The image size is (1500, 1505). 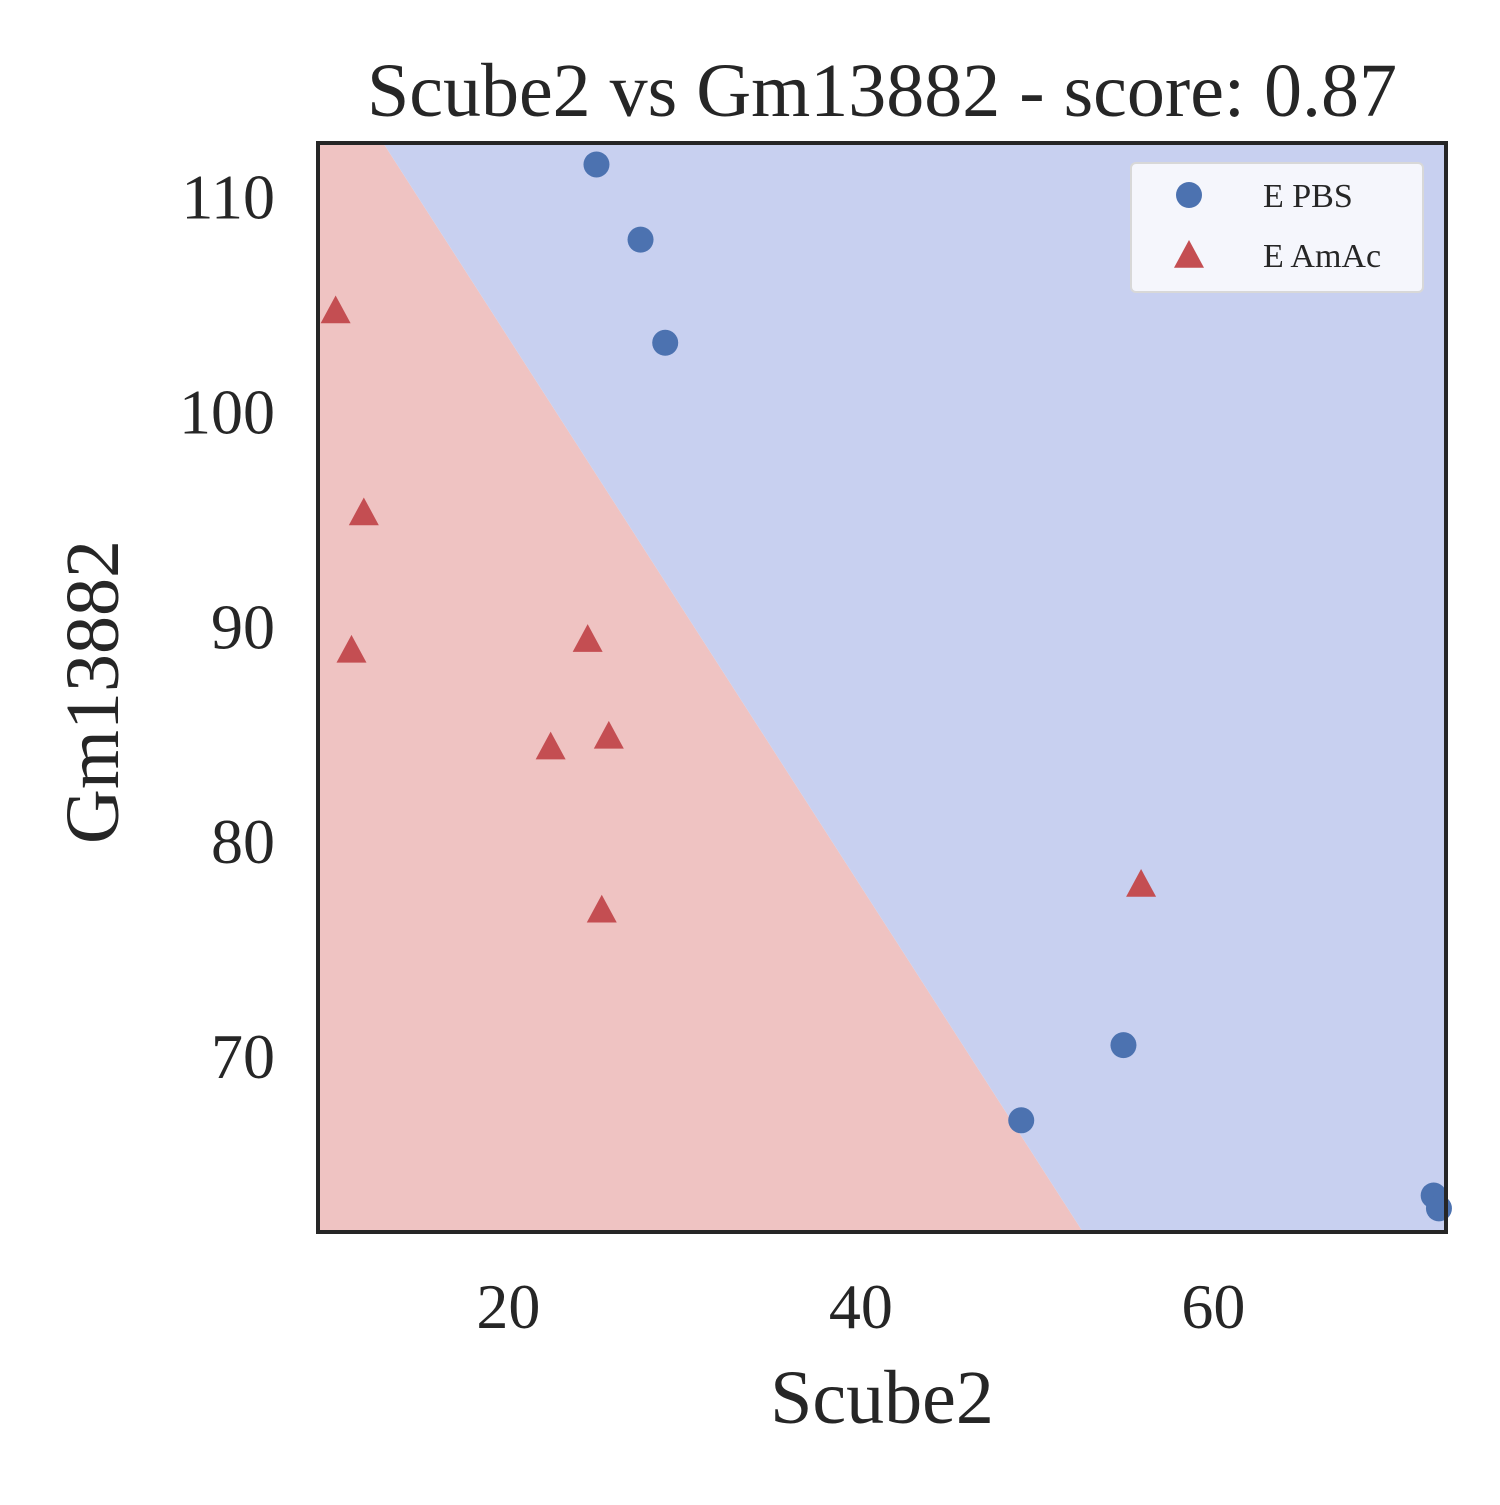 What do you see at coordinates (882, 91) in the screenshot?
I see `chart-title: Scube2 vs Gm13882 - score: 0.87` at bounding box center [882, 91].